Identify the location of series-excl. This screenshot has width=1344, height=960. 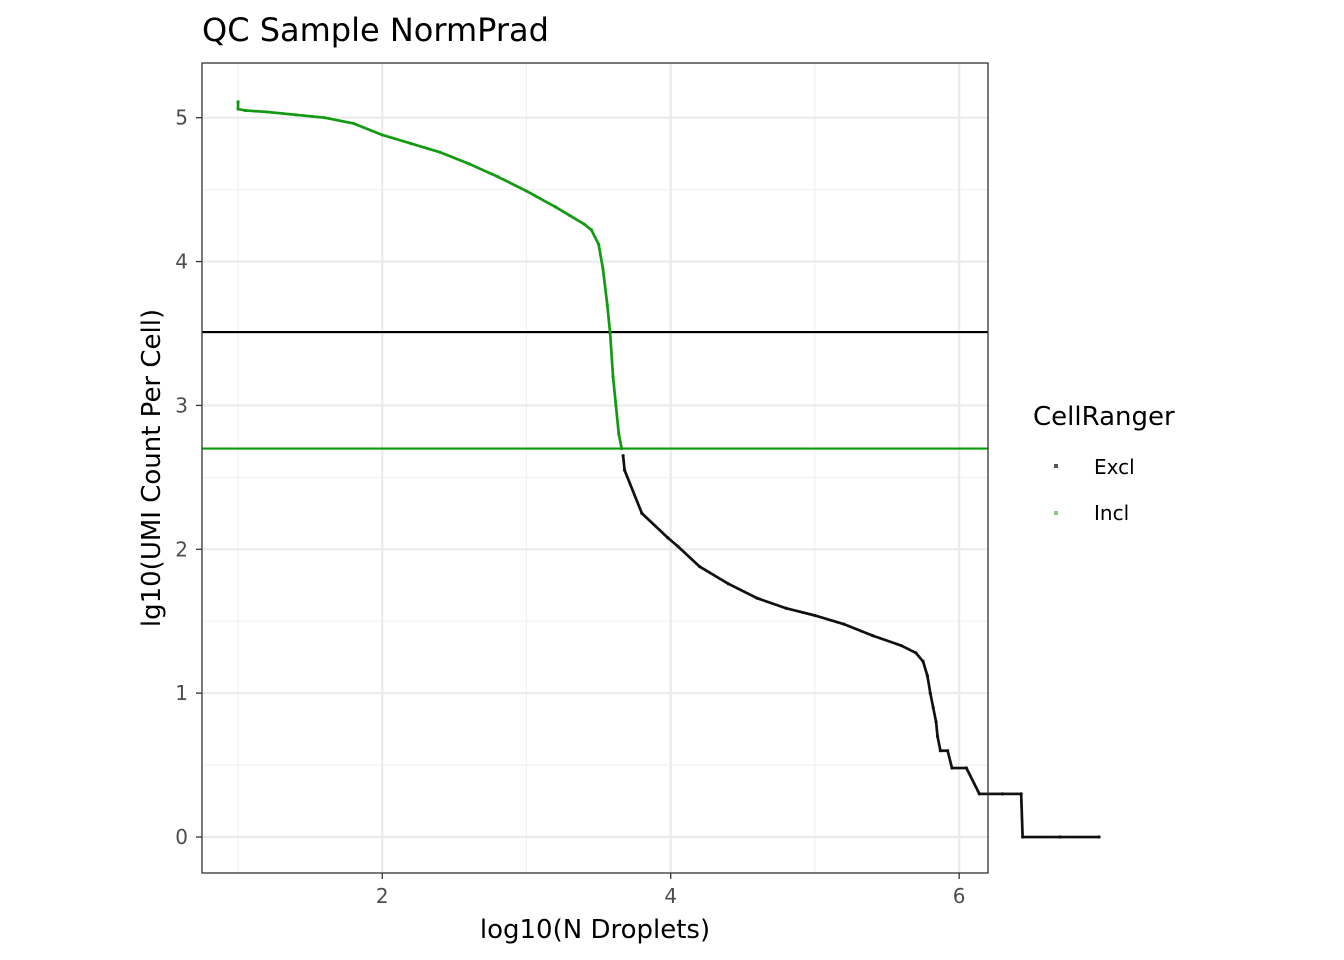
(861, 646).